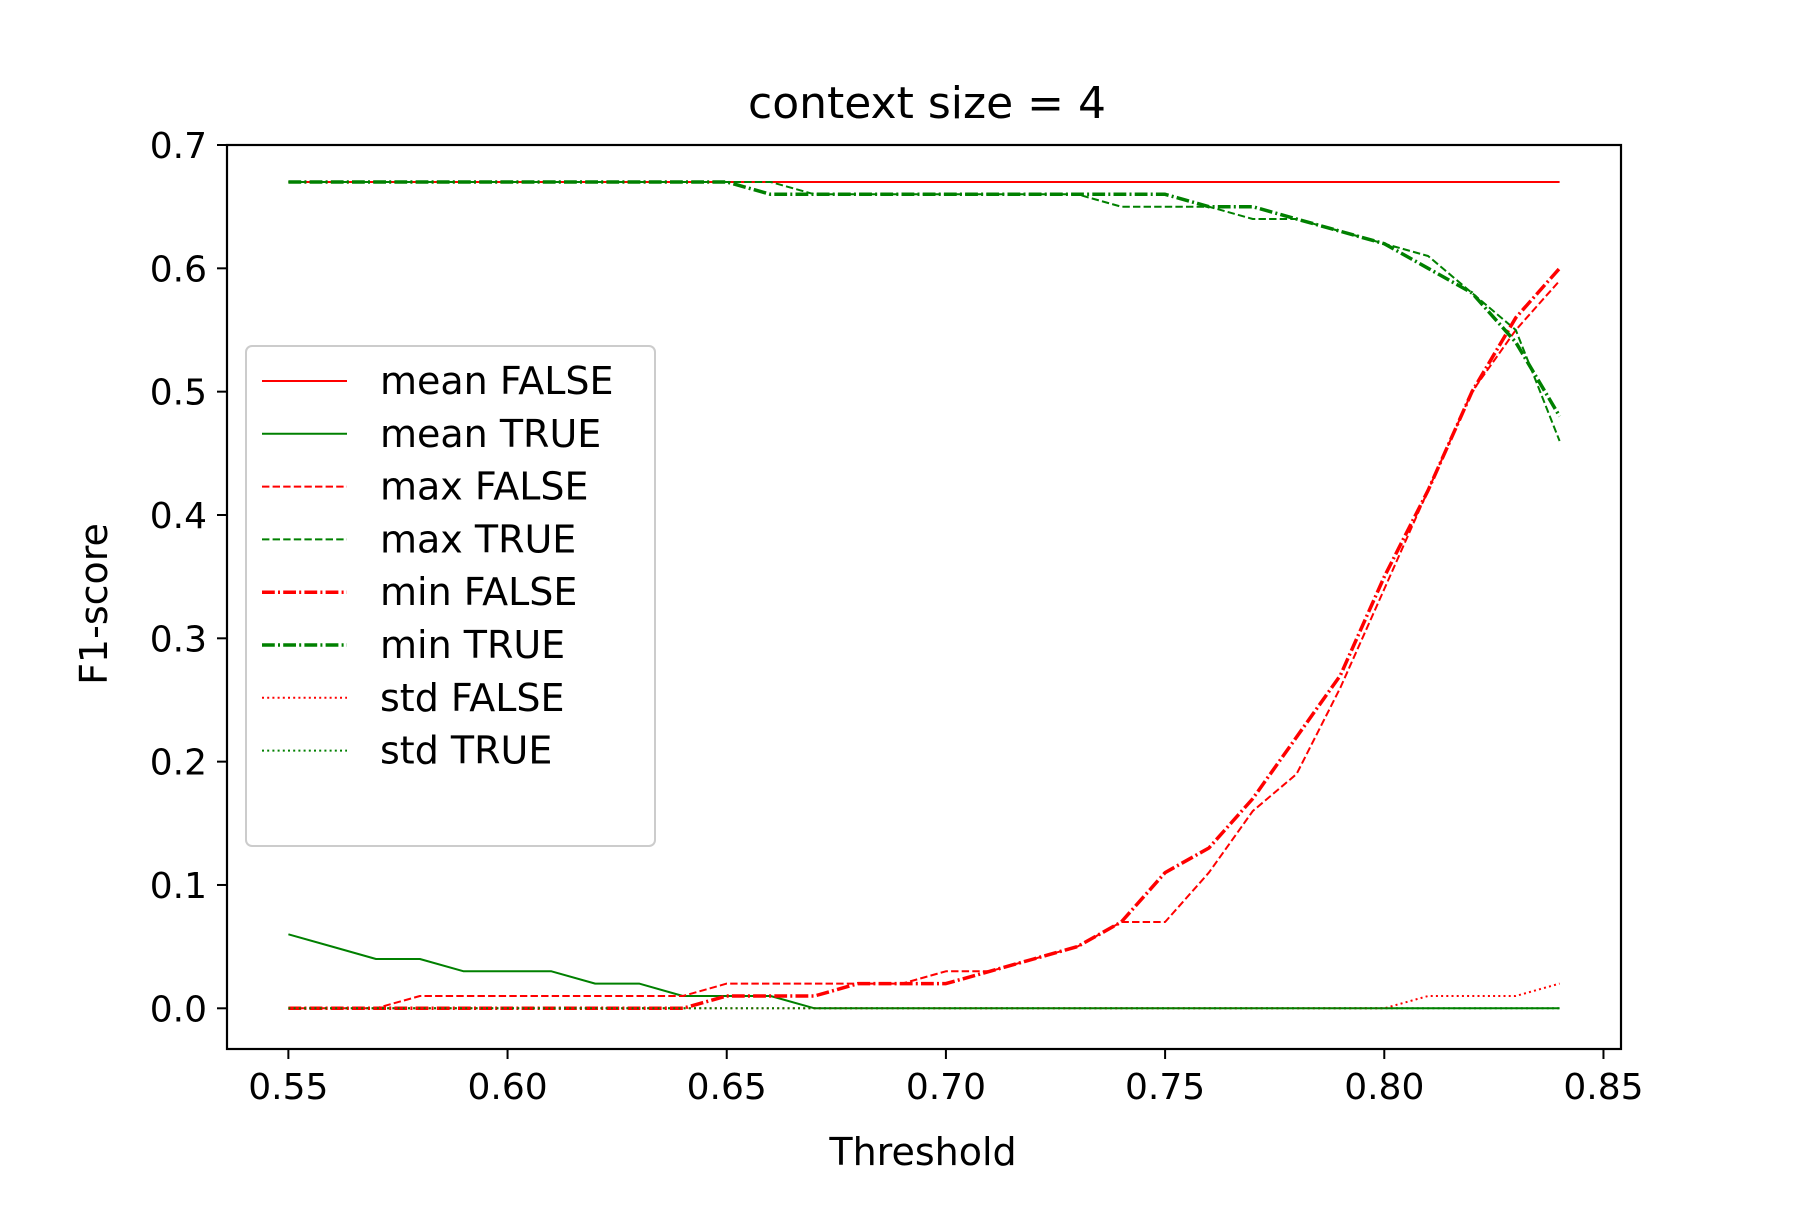 Image resolution: width=1800 pixels, height=1205 pixels. What do you see at coordinates (472, 645) in the screenshot?
I see `legend-label-min-true: min TRUE` at bounding box center [472, 645].